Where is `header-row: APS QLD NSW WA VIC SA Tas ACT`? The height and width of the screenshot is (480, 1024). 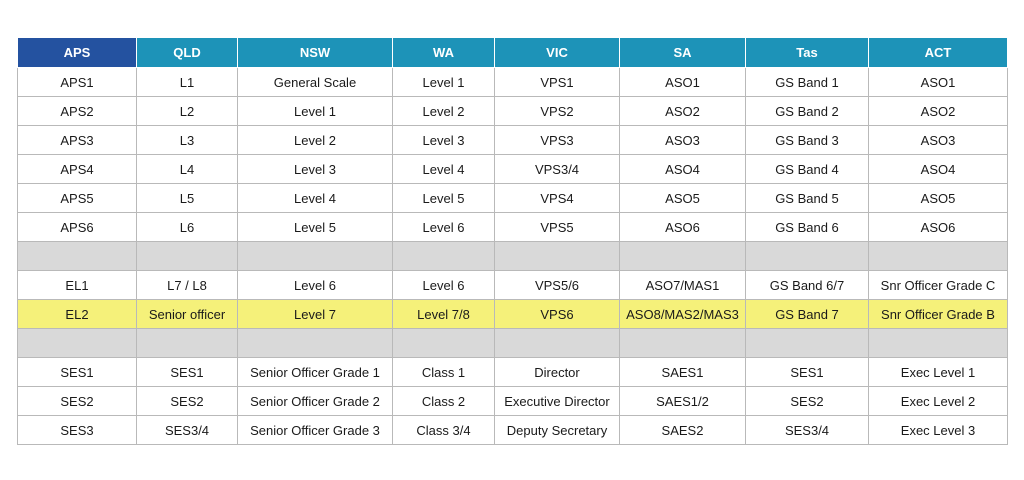
header-row: APS QLD NSW WA VIC SA Tas ACT is located at coordinates (512, 52).